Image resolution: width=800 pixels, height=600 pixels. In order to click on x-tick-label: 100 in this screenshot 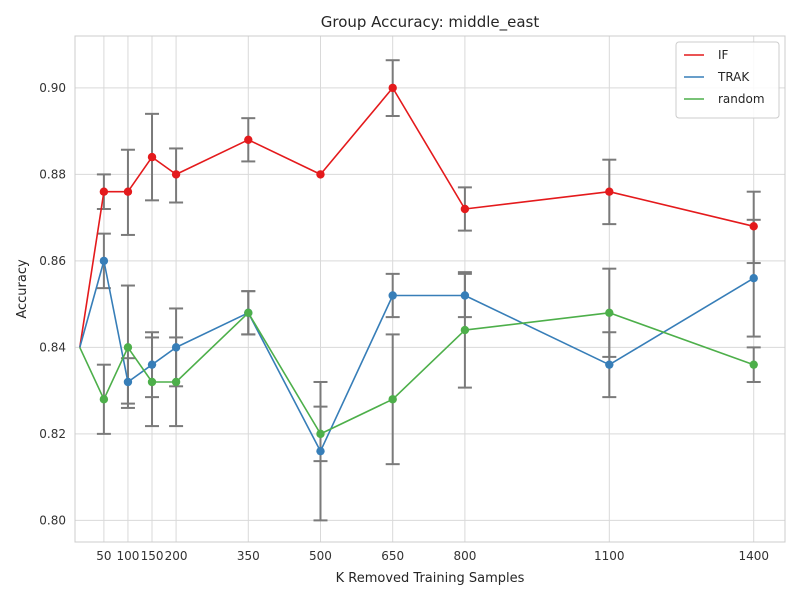, I will do `click(127, 556)`.